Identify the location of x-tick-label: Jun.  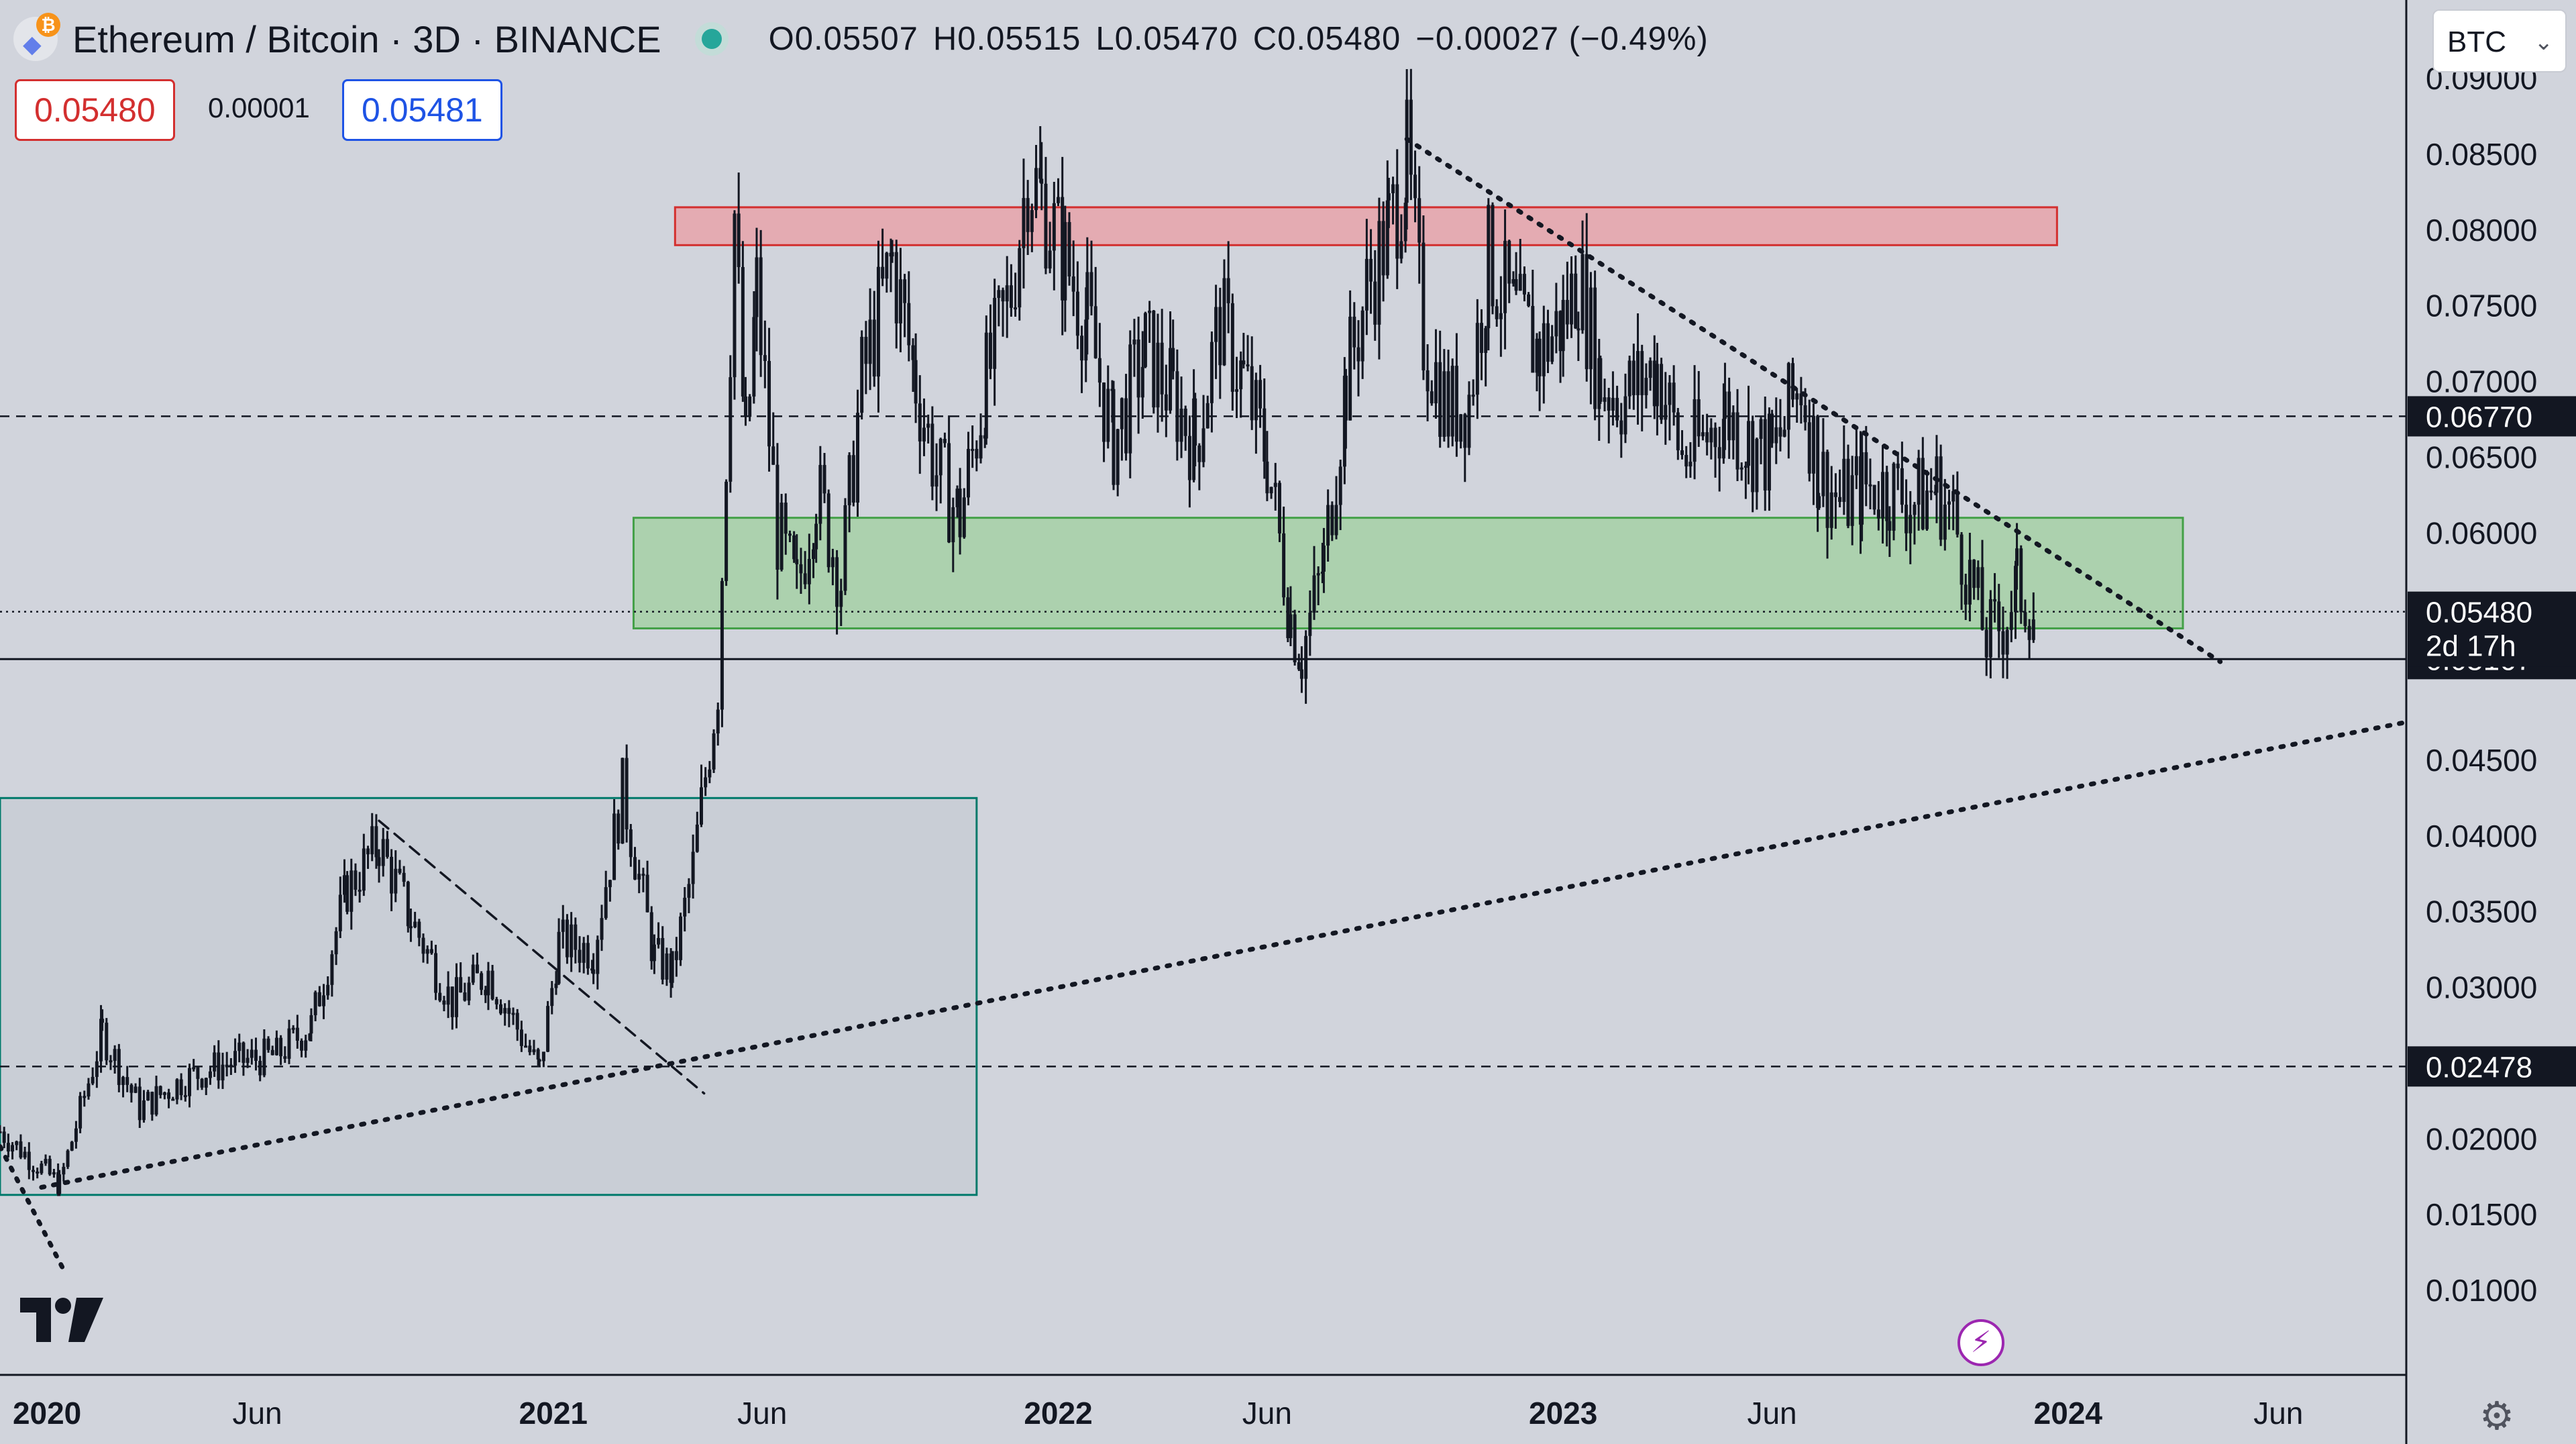
(1771, 1413).